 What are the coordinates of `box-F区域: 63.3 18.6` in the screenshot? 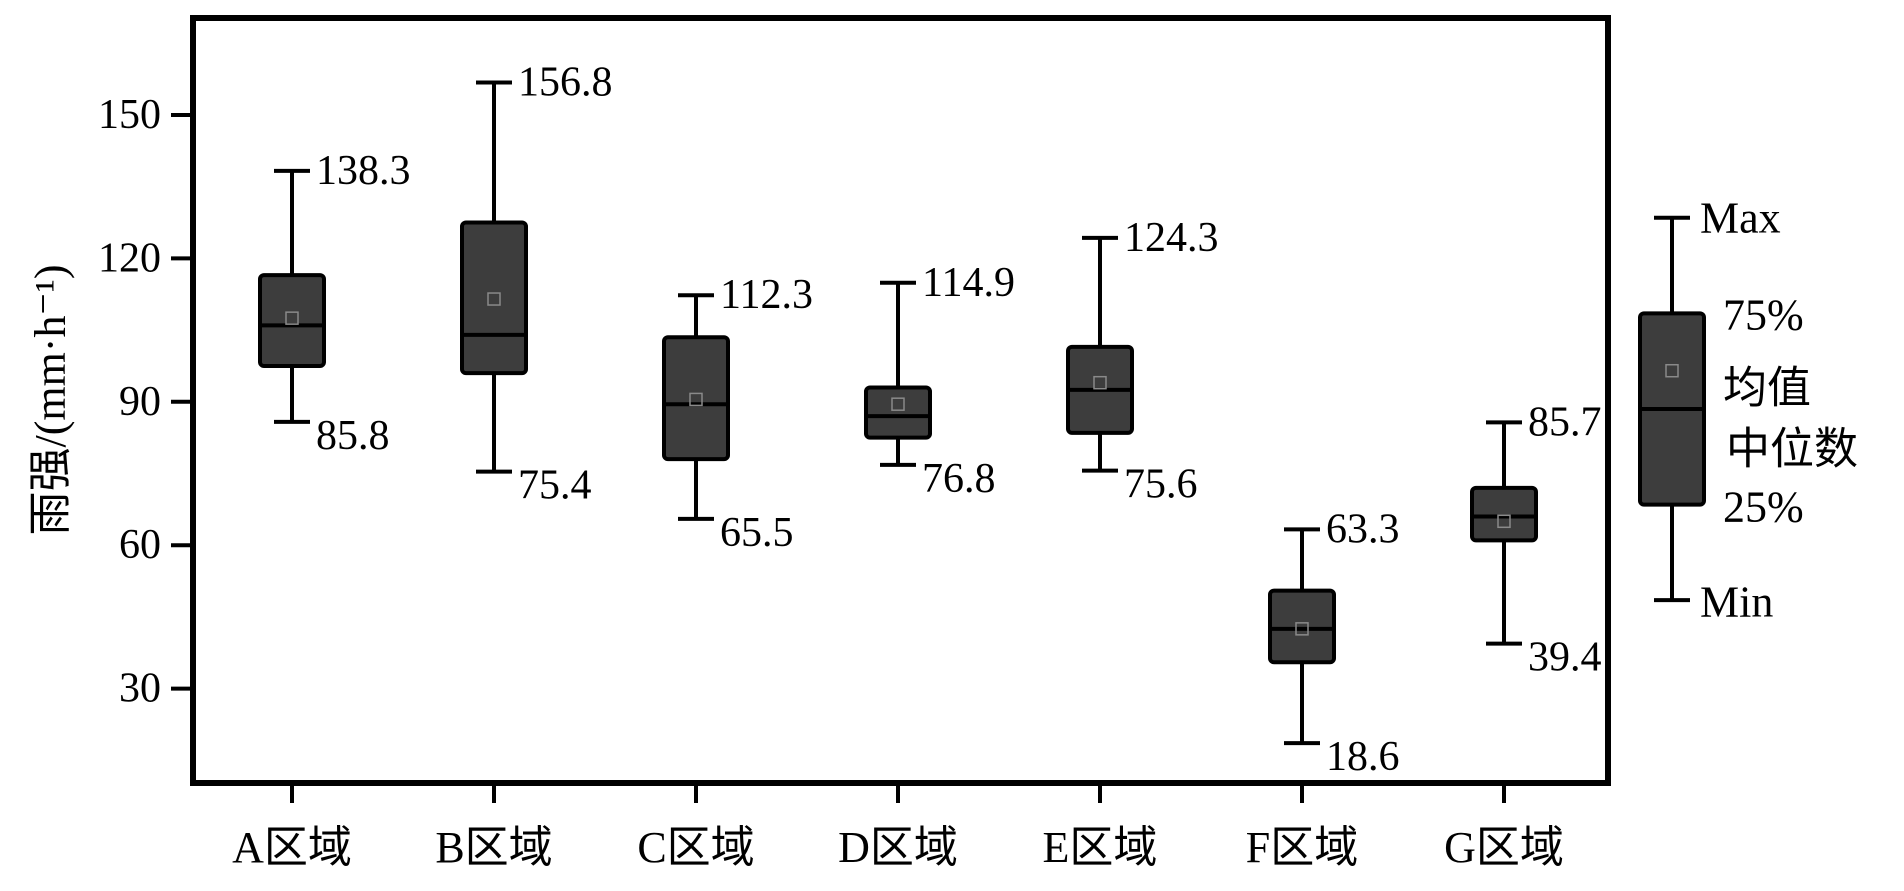 It's located at (1334, 643).